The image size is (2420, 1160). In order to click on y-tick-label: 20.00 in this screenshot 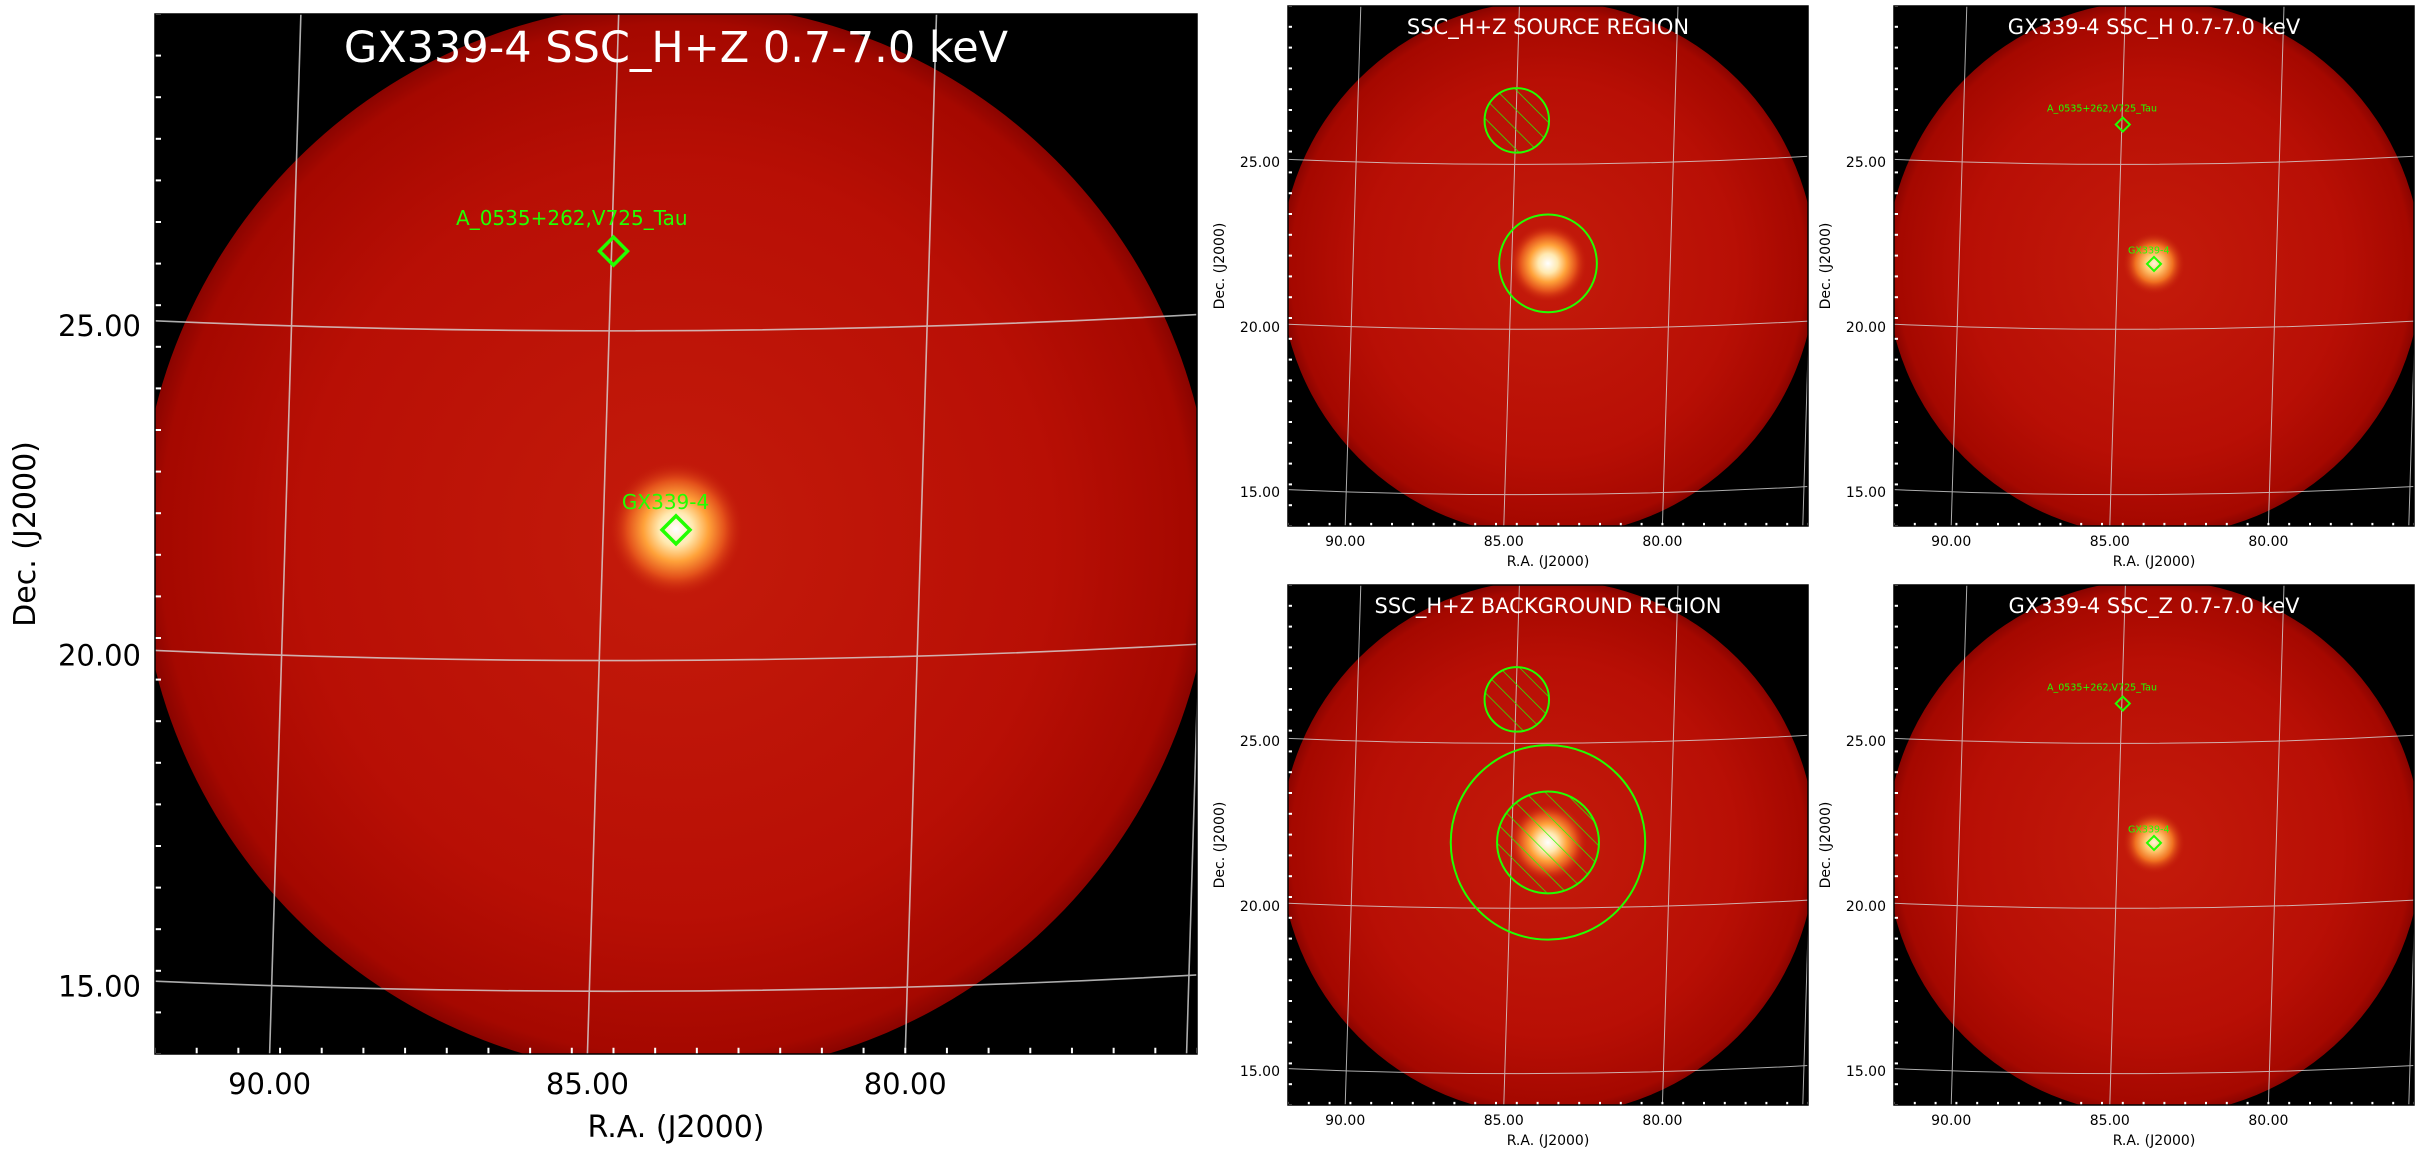, I will do `click(1866, 907)`.